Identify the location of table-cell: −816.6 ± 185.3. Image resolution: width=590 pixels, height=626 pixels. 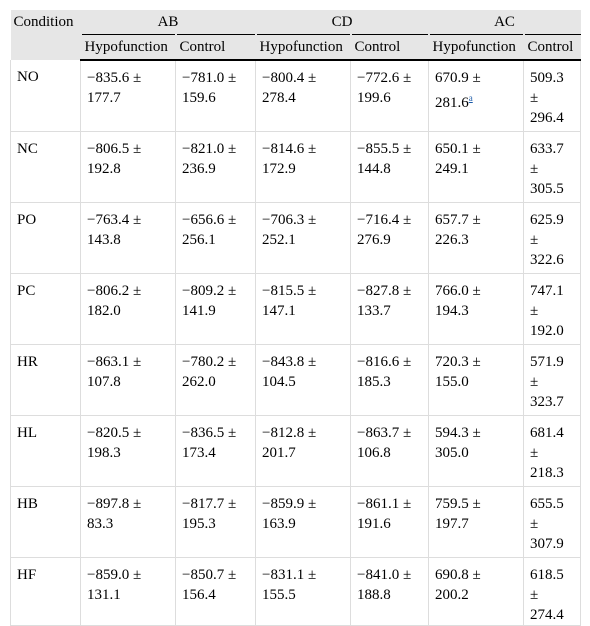
(389, 380).